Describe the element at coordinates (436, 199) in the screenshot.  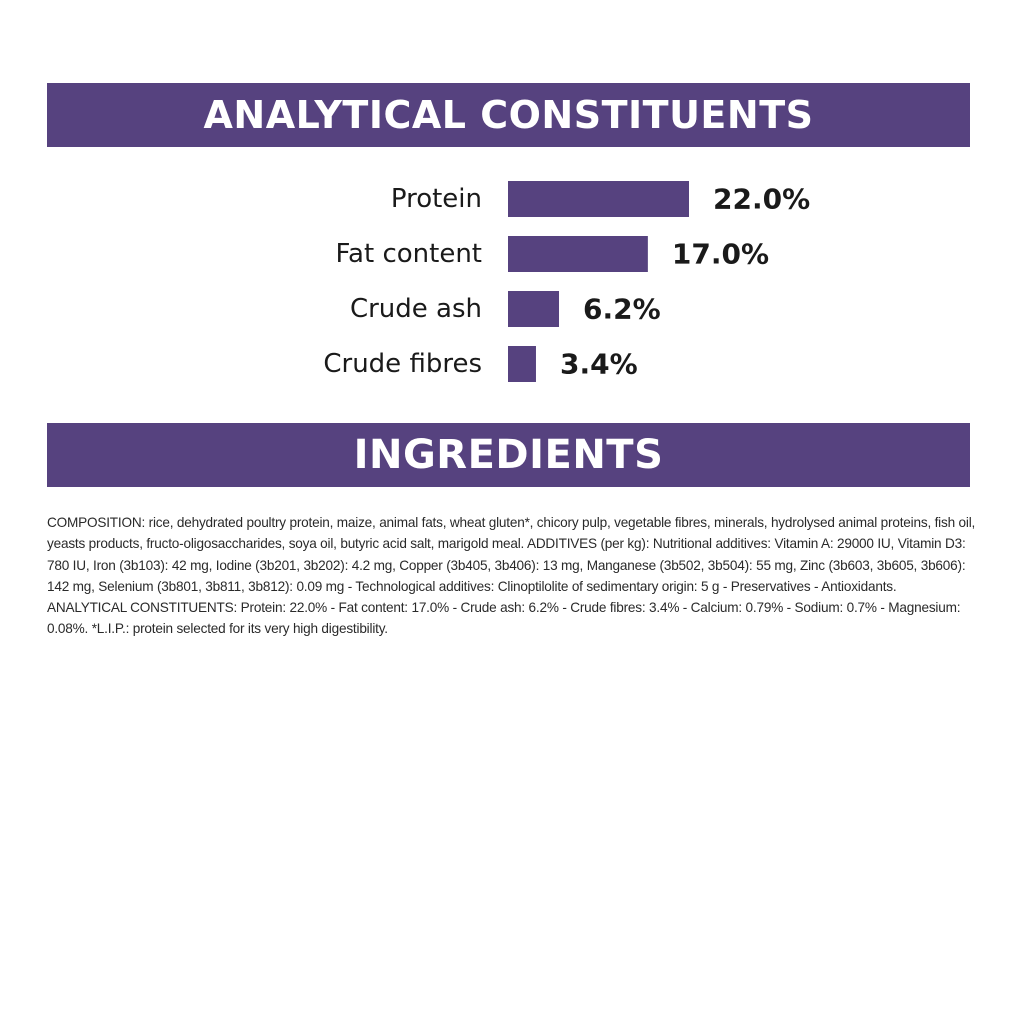
I see `category-label: Protein` at that location.